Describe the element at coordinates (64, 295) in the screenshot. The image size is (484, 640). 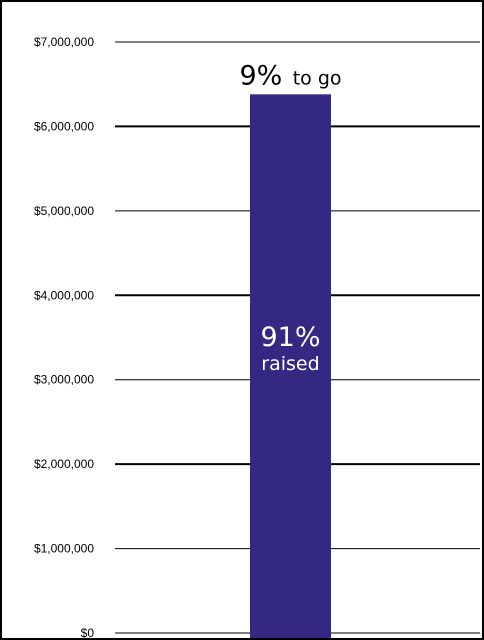
I see `y-tick-label: $4,000,000` at that location.